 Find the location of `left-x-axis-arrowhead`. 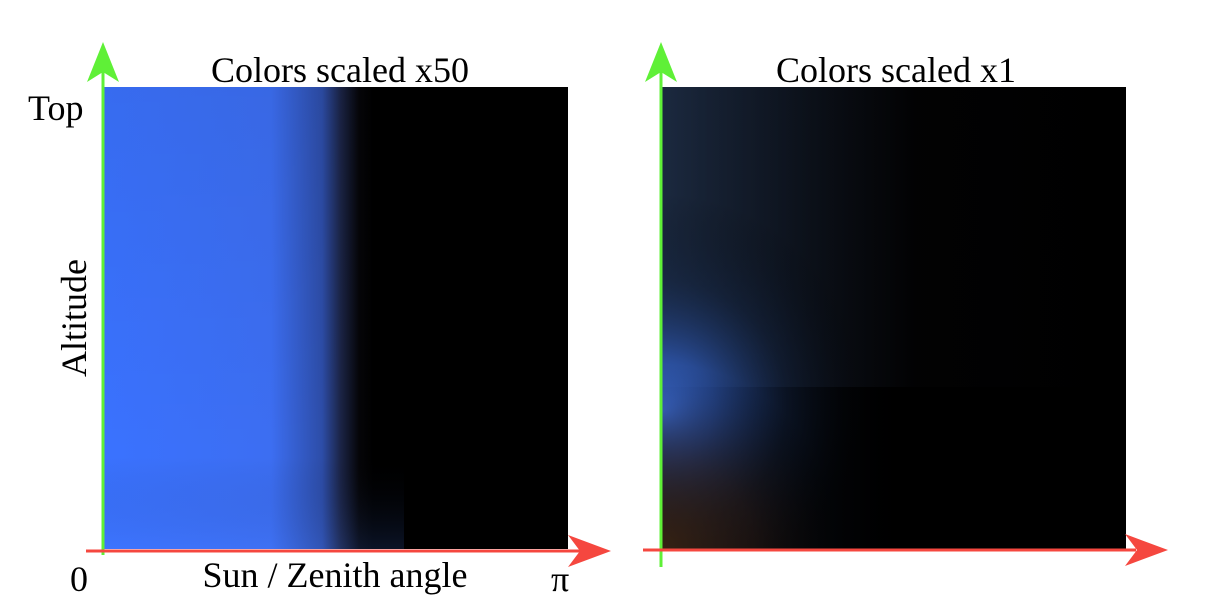

left-x-axis-arrowhead is located at coordinates (589, 551).